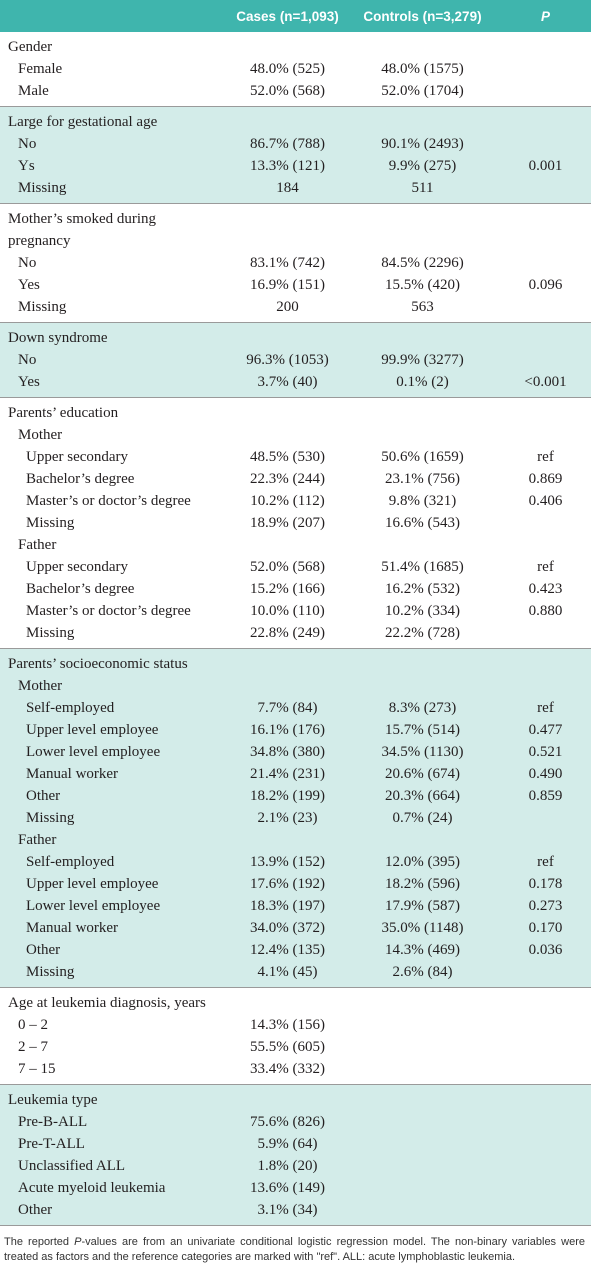  I want to click on data-row: No 83.1% (742) 84.5% (2296), so click(295, 263).